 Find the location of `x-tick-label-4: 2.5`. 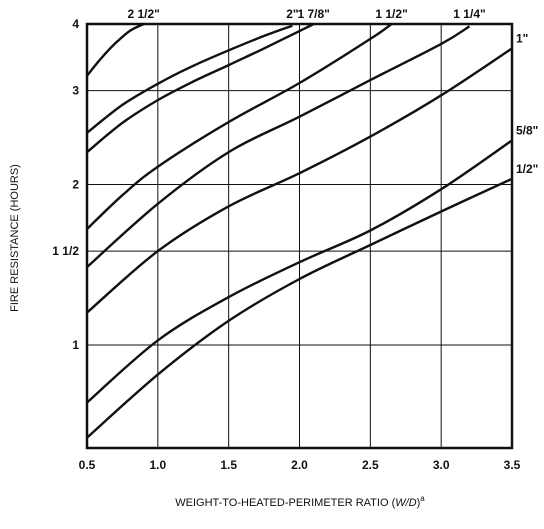

x-tick-label-4: 2.5 is located at coordinates (370, 465).